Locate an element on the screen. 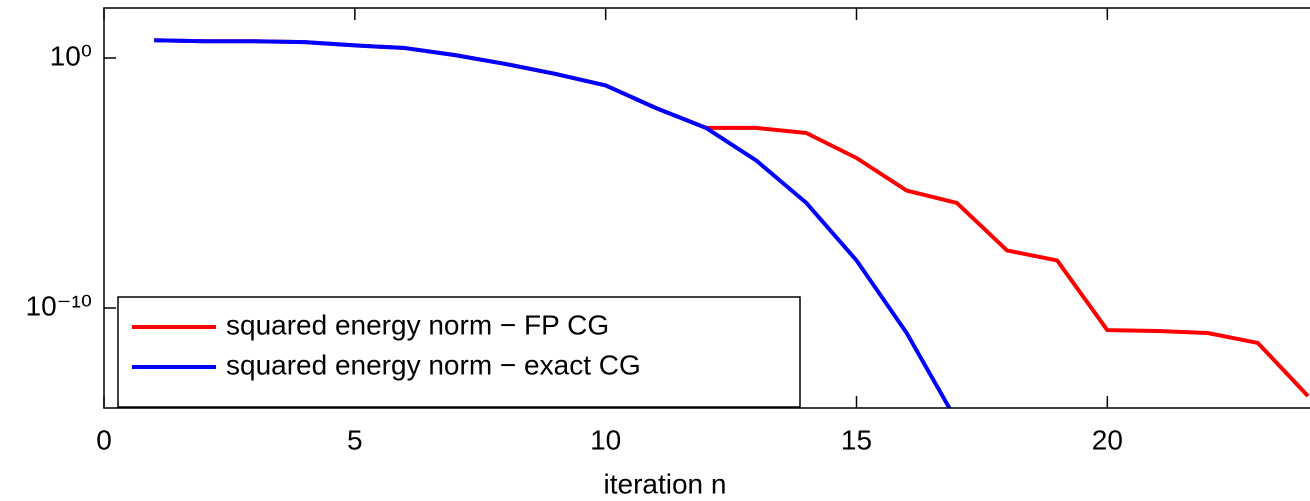  y-tick-label: 10⁻¹⁰ is located at coordinates (59, 305).